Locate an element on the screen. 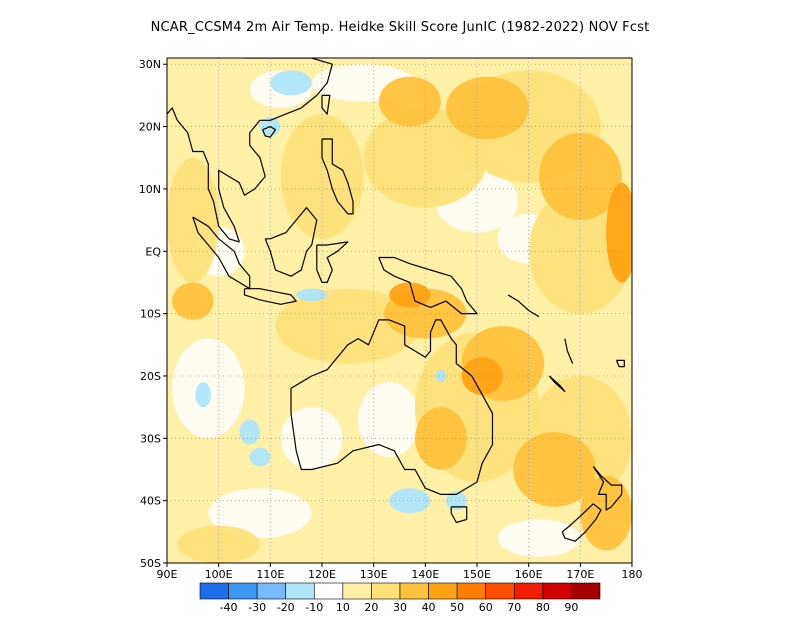 The width and height of the screenshot is (800, 618). lon-tick-label: 100E is located at coordinates (219, 574).